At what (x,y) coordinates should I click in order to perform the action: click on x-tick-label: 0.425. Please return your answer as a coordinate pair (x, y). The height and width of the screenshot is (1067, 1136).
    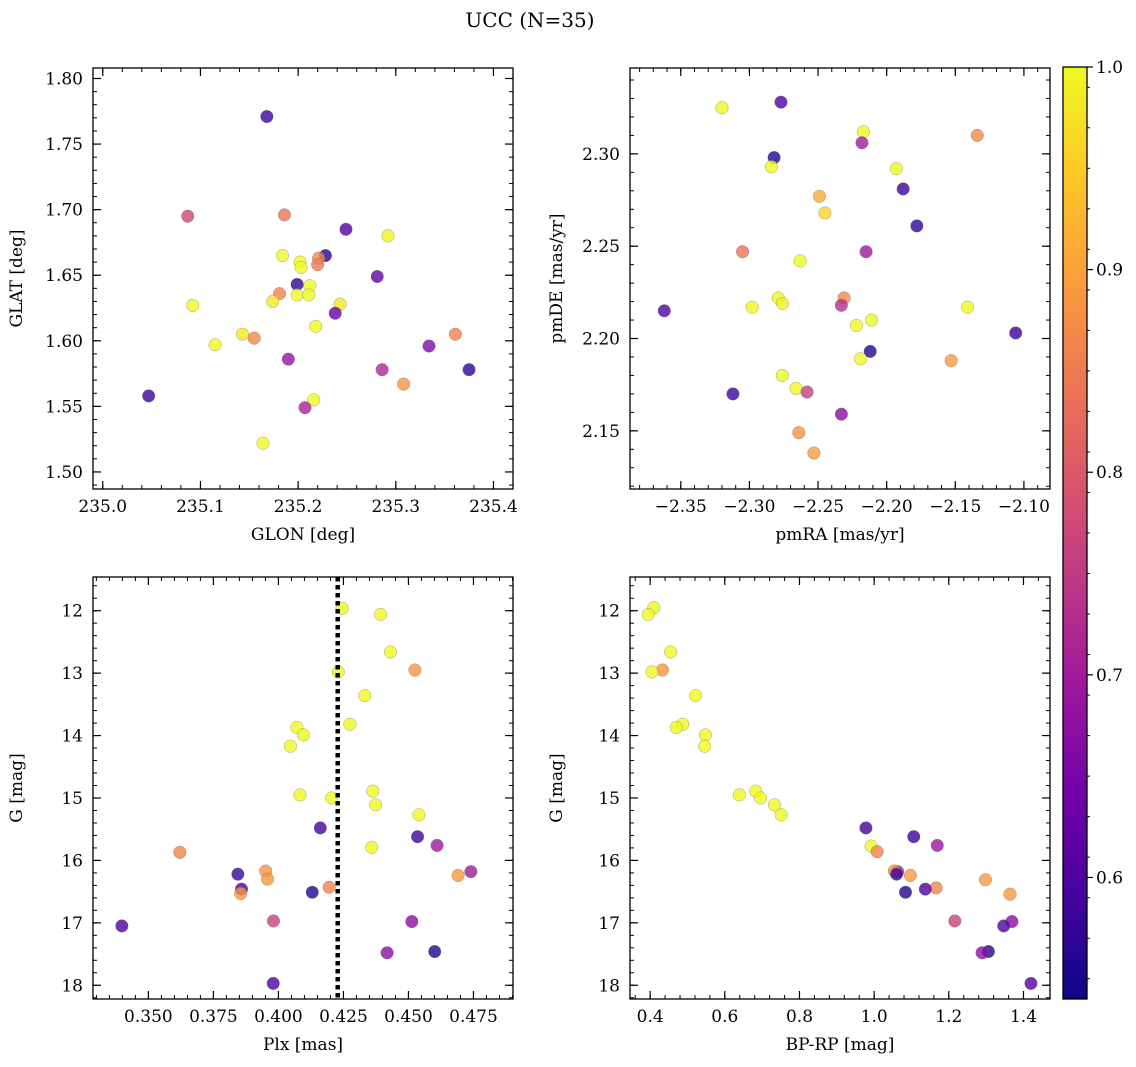
    Looking at the image, I should click on (343, 1017).